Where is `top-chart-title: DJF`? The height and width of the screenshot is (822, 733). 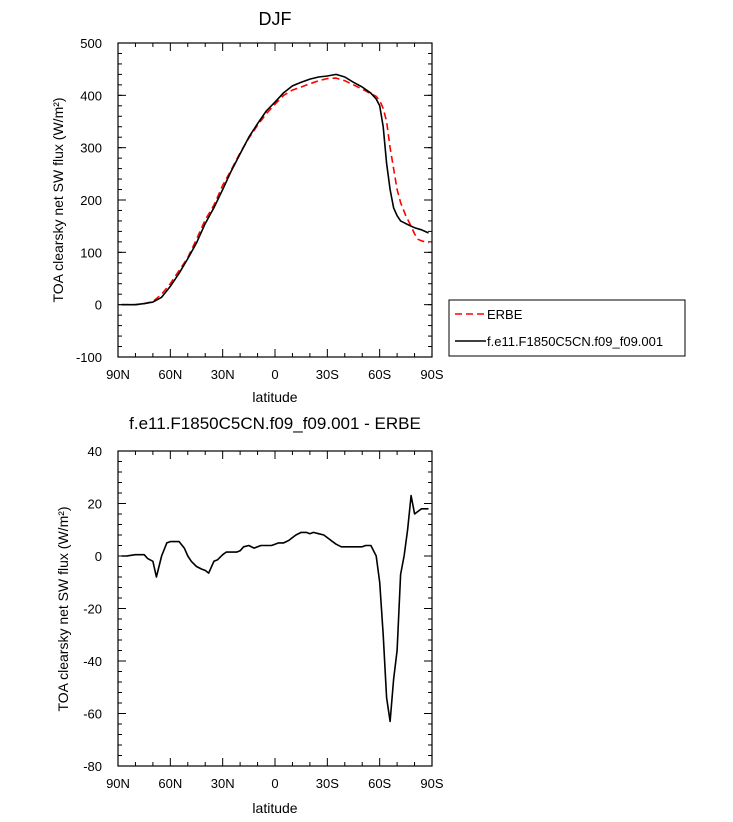
top-chart-title: DJF is located at coordinates (275, 19).